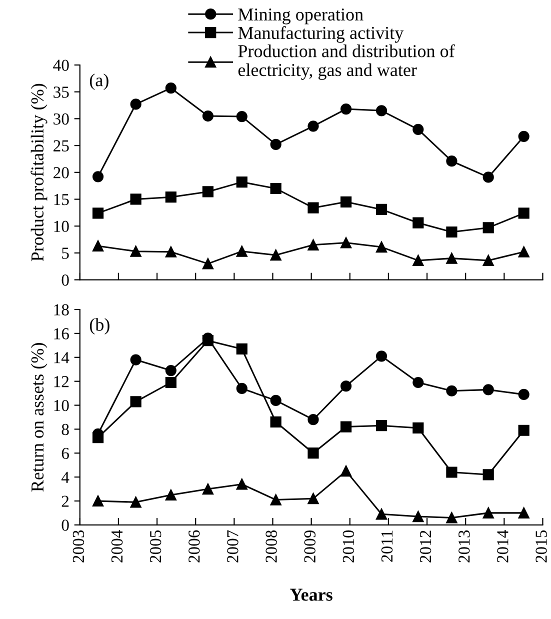  What do you see at coordinates (61, 119) in the screenshot?
I see `y-tick-label: 30` at bounding box center [61, 119].